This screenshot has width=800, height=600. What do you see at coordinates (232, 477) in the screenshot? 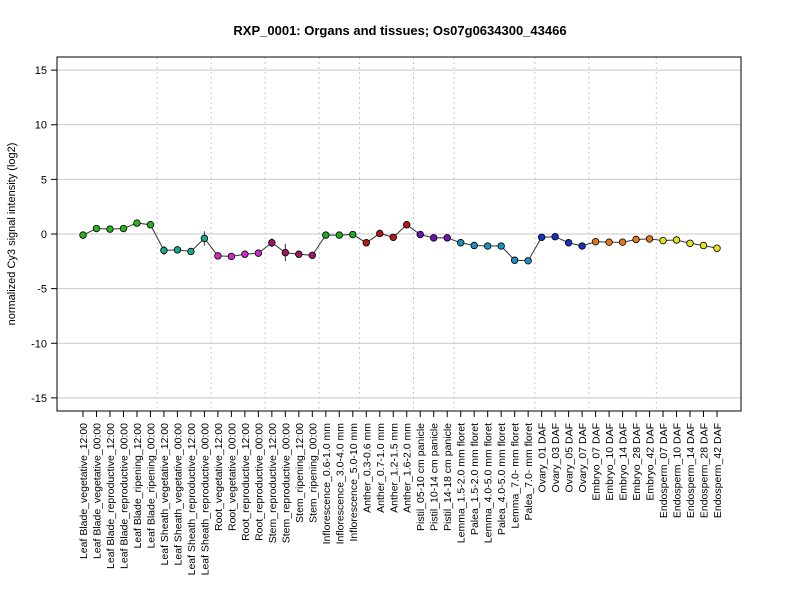
I see `x-tick-label: Root_vegetative_00:00` at bounding box center [232, 477].